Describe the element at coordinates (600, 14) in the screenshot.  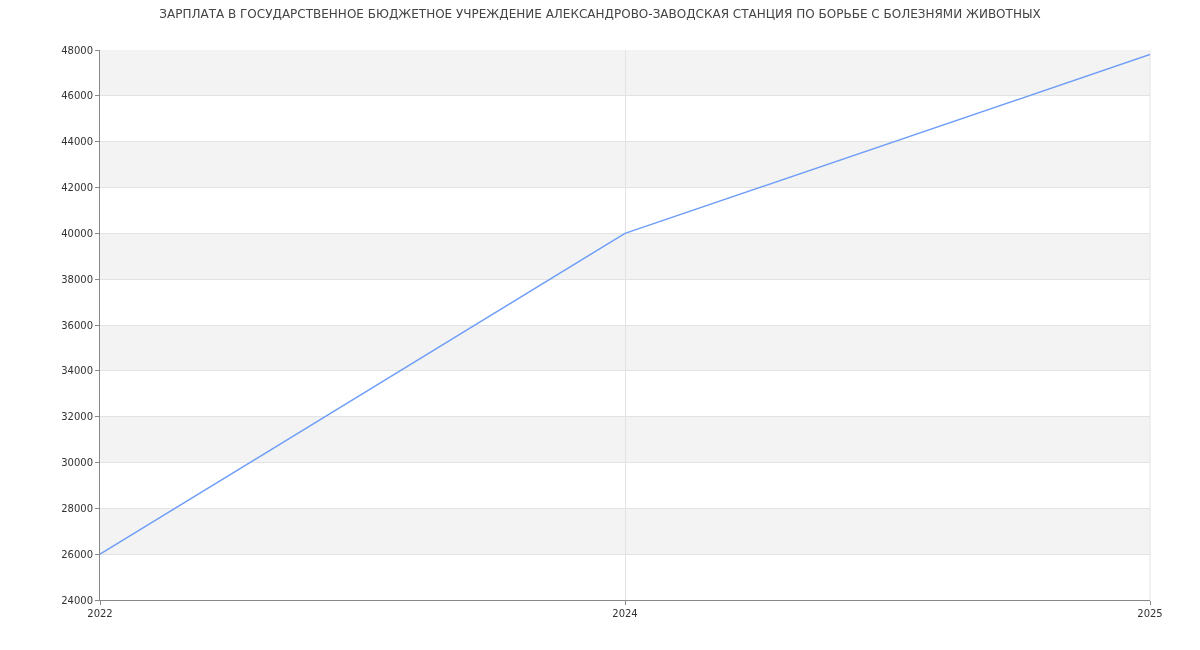
I see `chart-title: ЗАРПЛАТА В ГОСУДАРСТВЕННОЕ БЮДЖЕТНОЕ УЧРЕЖДЕНИЕ АЛЕКСАНДРОВО-ЗАВОДСКАЯ СТАНЦИЯ ПО БОРЬБЕ С БОЛЕЗНЯМИ ЖИВОТНЫХ` at that location.